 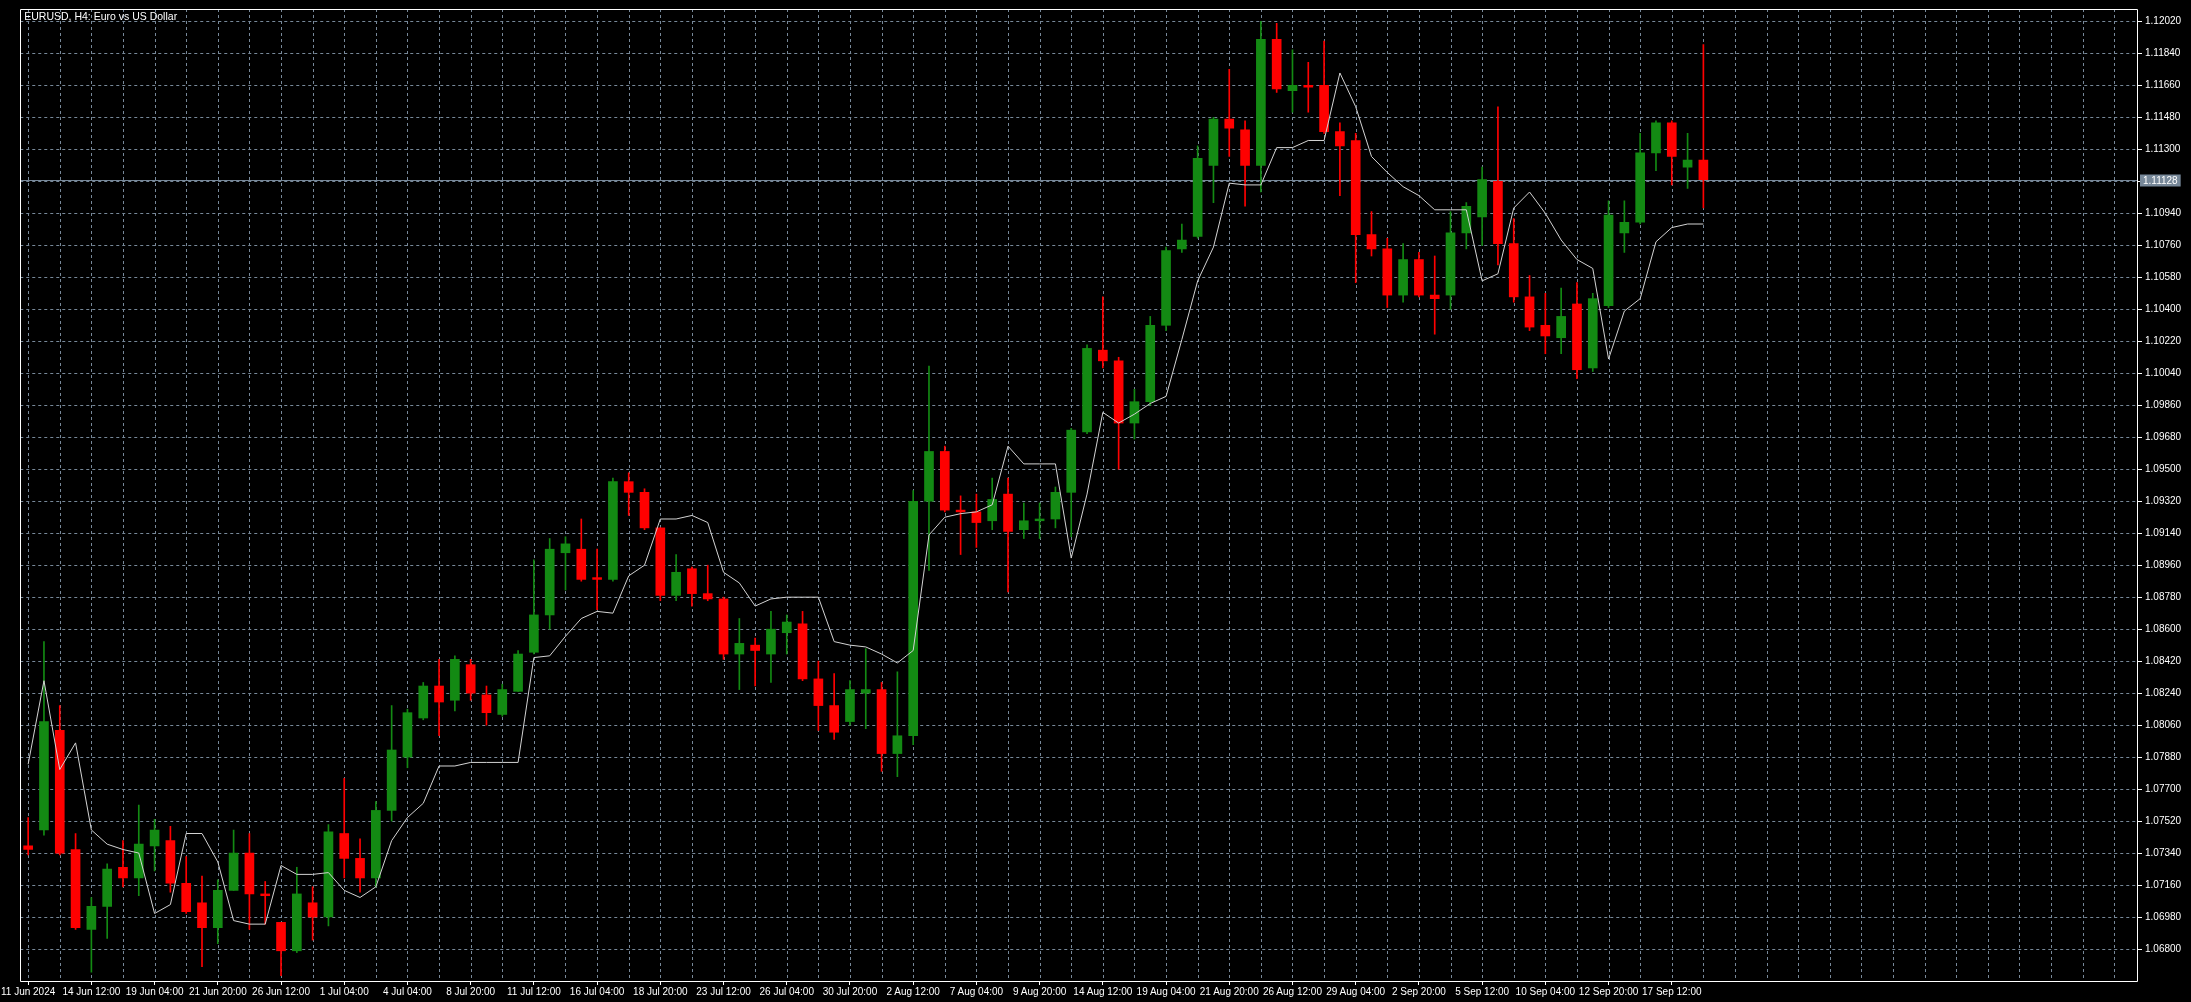 What do you see at coordinates (724, 991) in the screenshot?
I see `x-tick-label: 23 Jul 12:00` at bounding box center [724, 991].